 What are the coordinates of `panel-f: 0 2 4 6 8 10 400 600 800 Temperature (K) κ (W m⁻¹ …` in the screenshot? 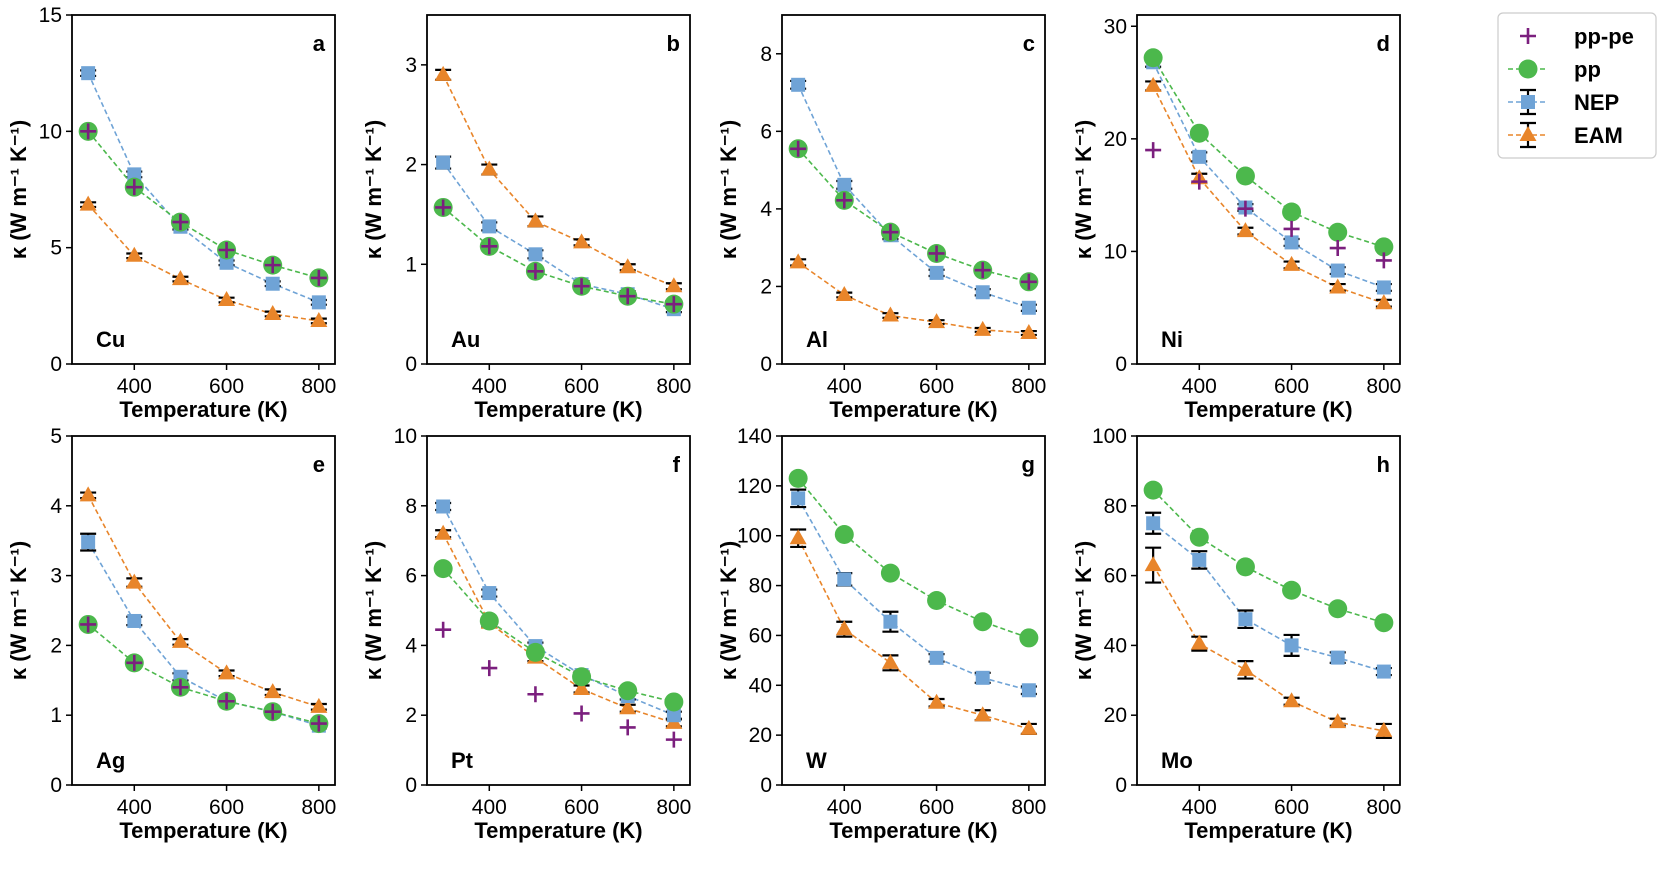 It's located at (526, 634).